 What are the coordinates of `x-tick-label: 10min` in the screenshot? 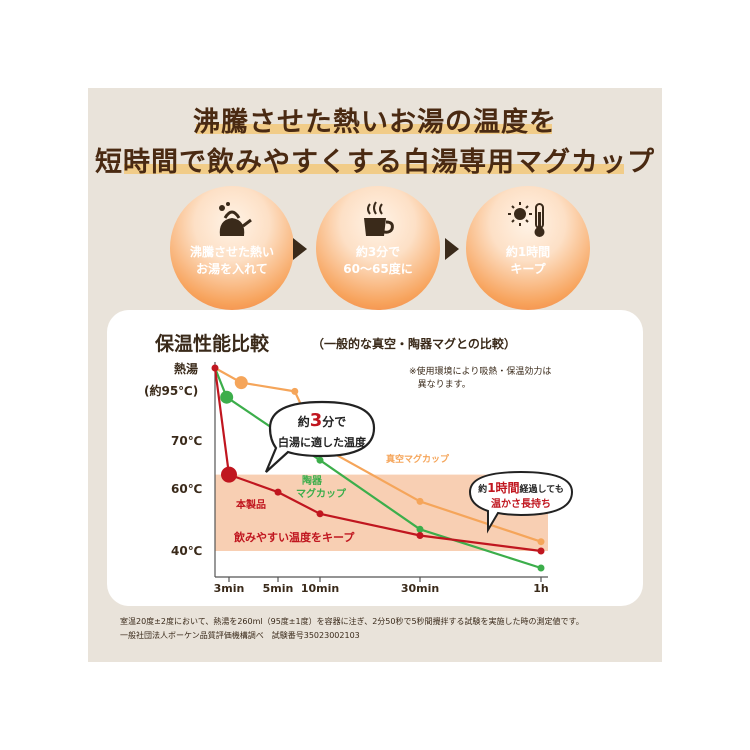 It's located at (320, 588).